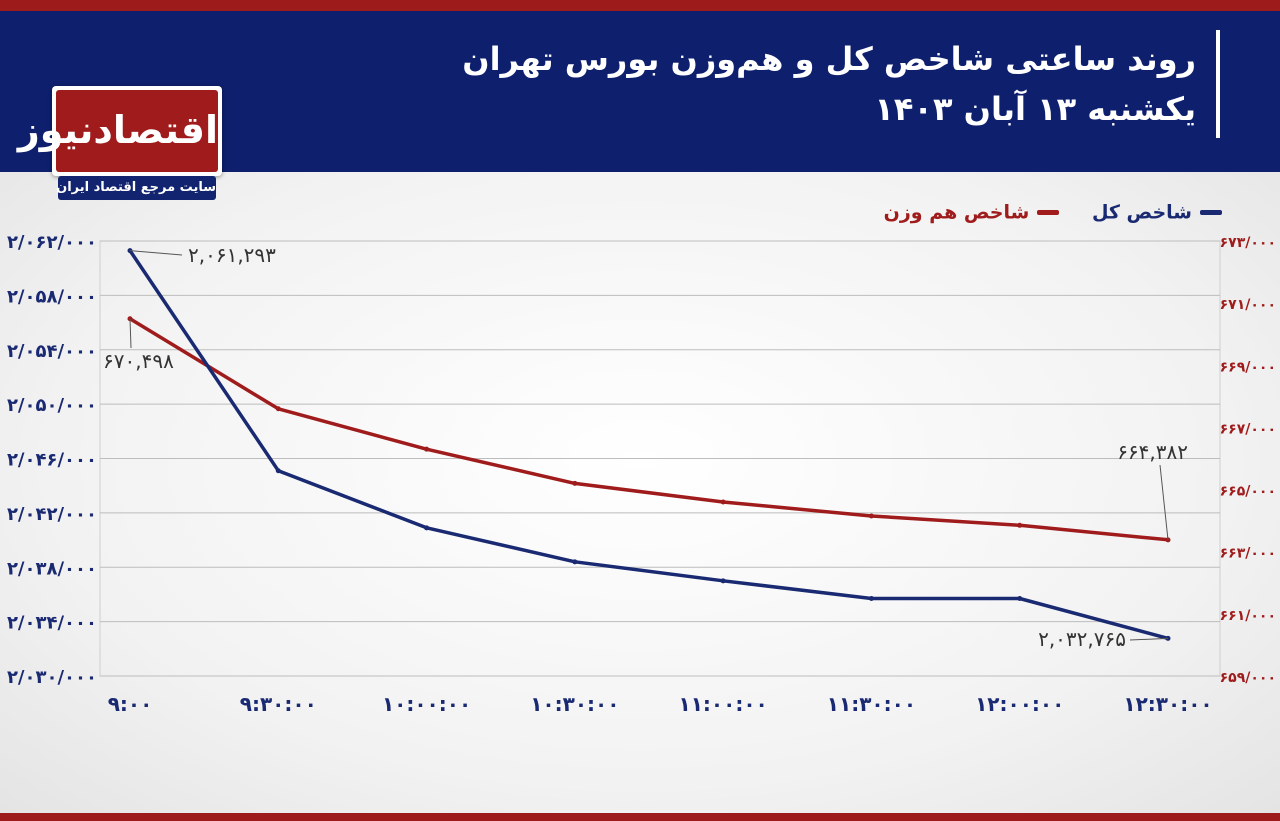 This screenshot has height=821, width=1280. What do you see at coordinates (52, 623) in the screenshot?
I see `y-left-tick-label: ۲/۰۳۴/۰۰۰` at bounding box center [52, 623].